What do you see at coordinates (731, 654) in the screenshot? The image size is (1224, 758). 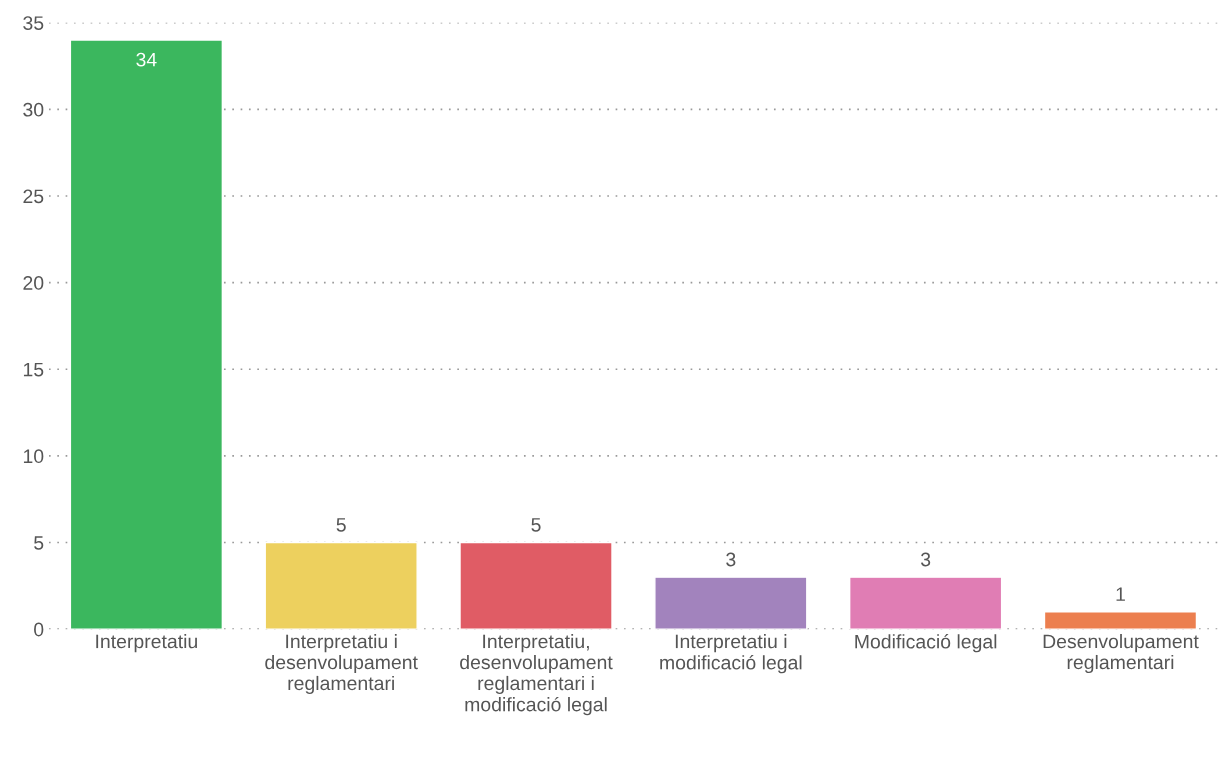 I see `x-tick-label: Interpretatiu i modificació legal` at bounding box center [731, 654].